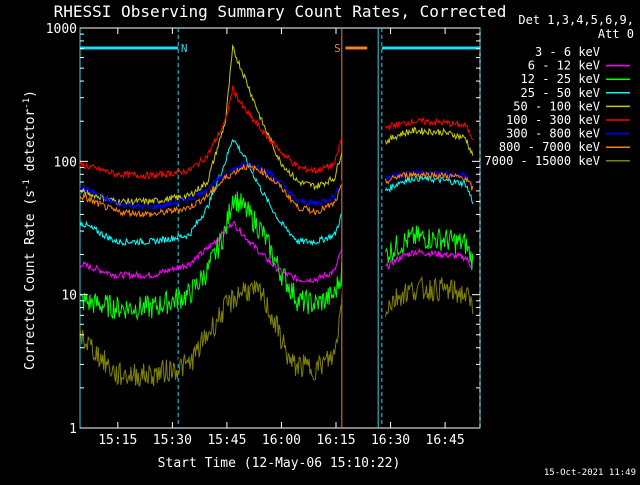 The height and width of the screenshot is (485, 640). Describe the element at coordinates (65, 162) in the screenshot. I see `y-tick-label-2: 100` at that location.